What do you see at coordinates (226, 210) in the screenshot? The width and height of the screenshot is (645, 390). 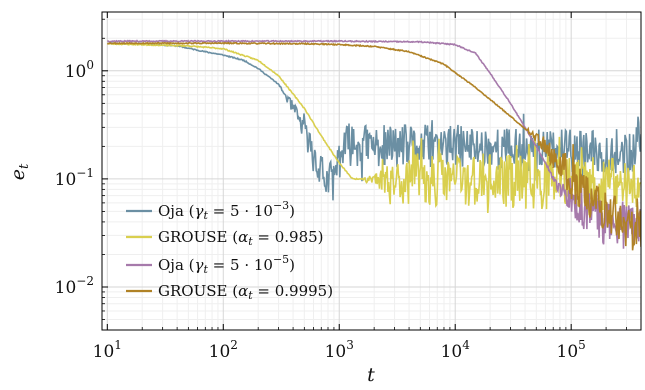 I see `legend-label: Oja (γt = 5 · 10−3)` at bounding box center [226, 210].